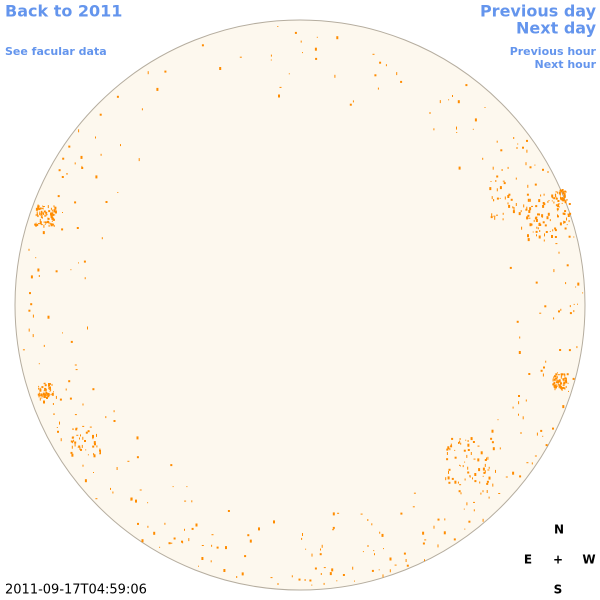  I want to click on previous-hour-link: Previous hour, so click(553, 51).